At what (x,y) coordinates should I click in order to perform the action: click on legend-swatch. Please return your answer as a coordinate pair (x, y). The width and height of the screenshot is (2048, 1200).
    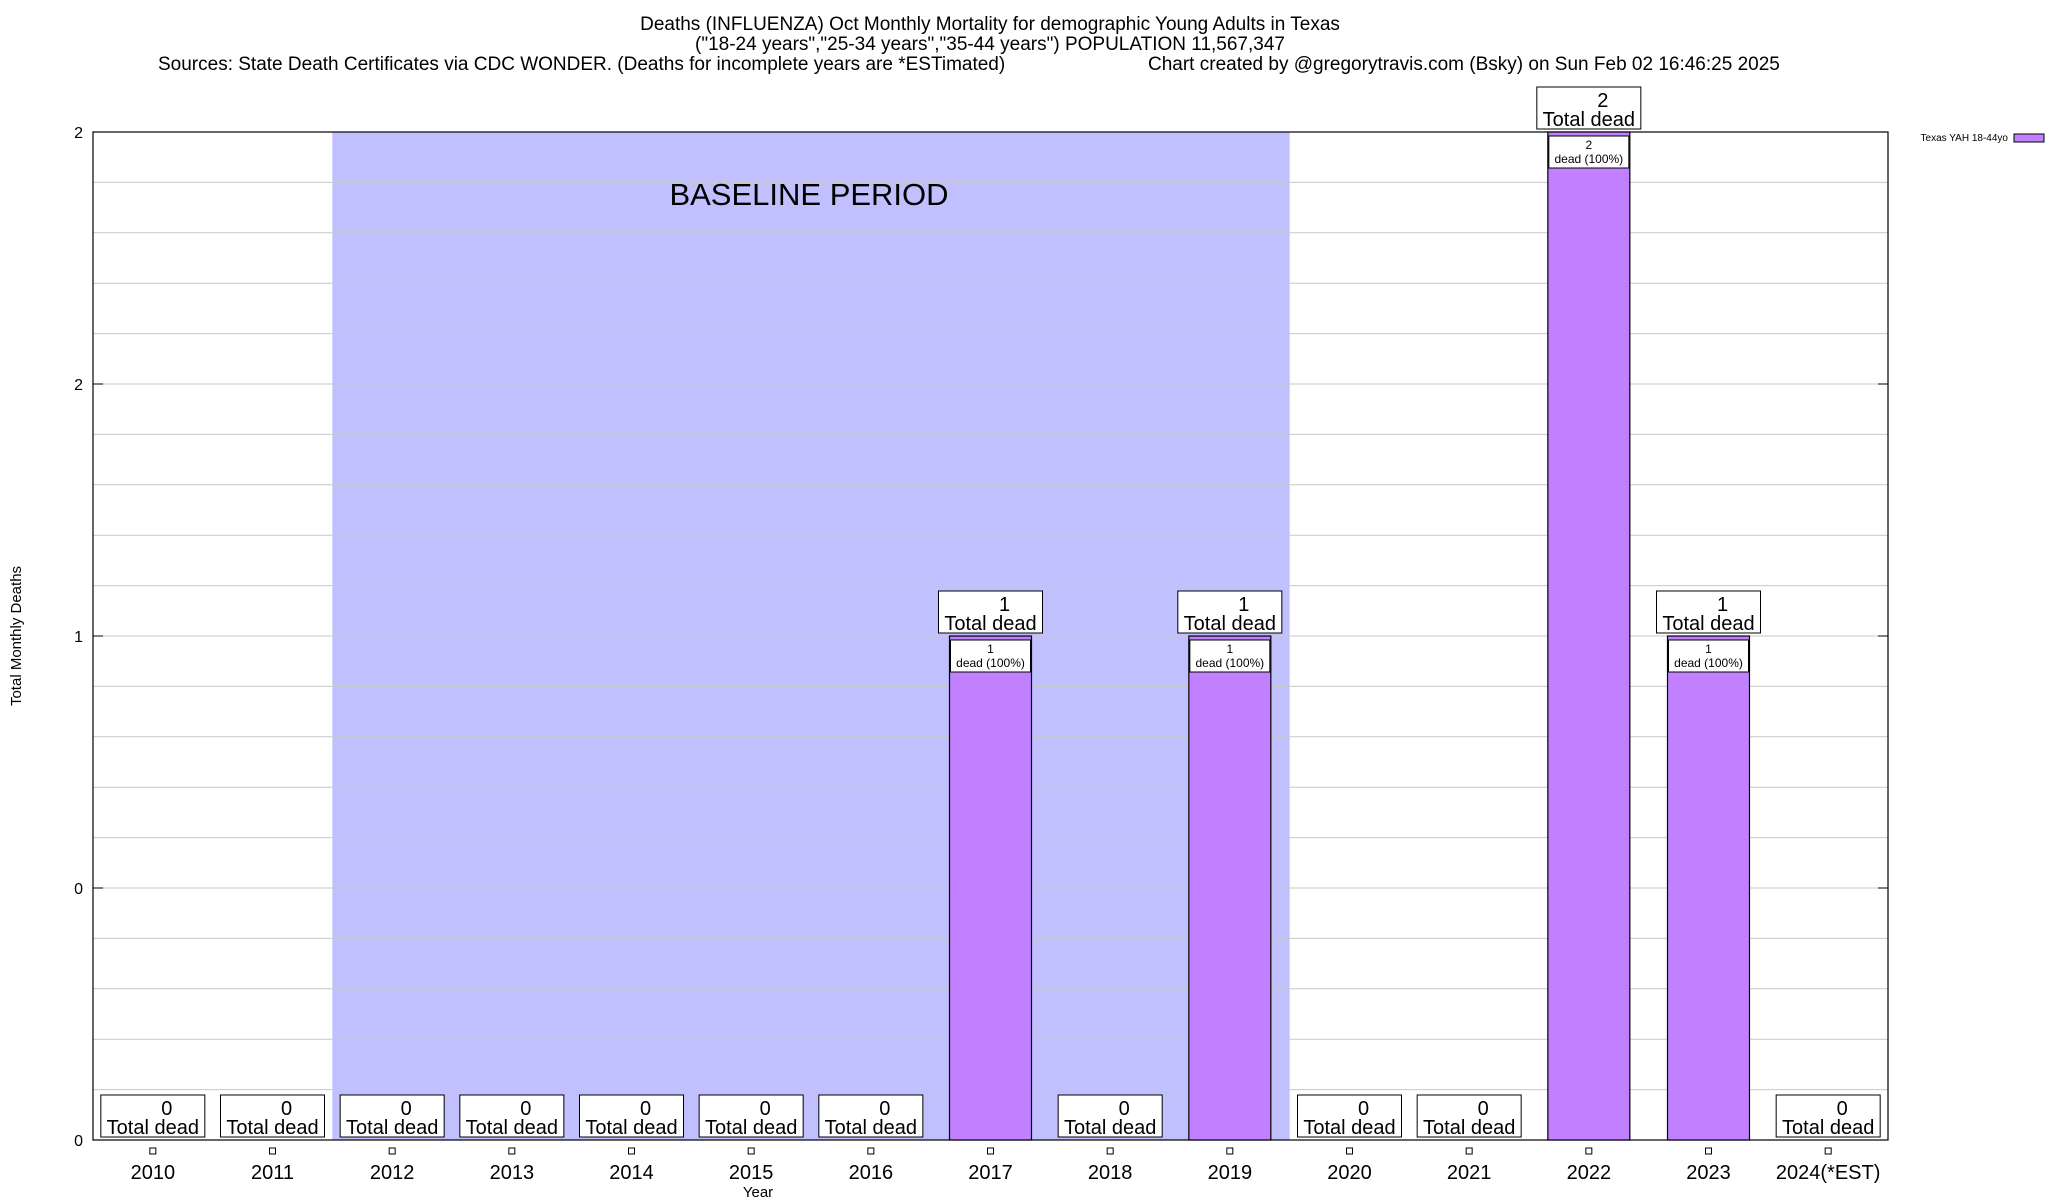
    Looking at the image, I should click on (2029, 138).